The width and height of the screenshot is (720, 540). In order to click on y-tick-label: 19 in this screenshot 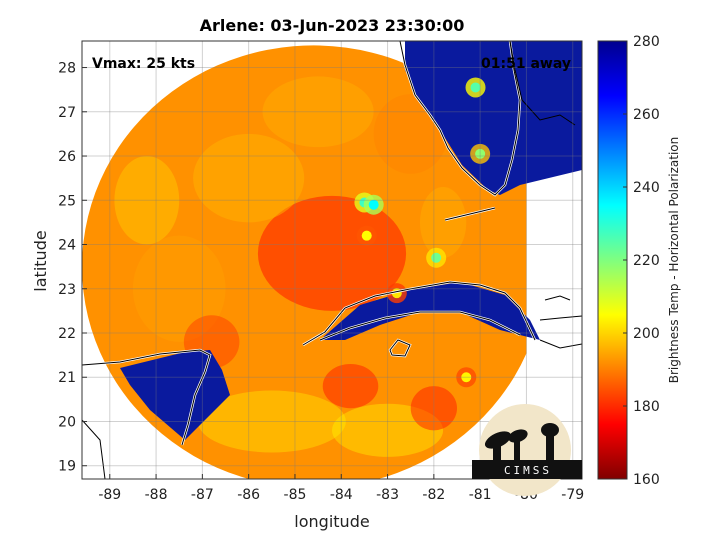, I will do `click(67, 467)`.